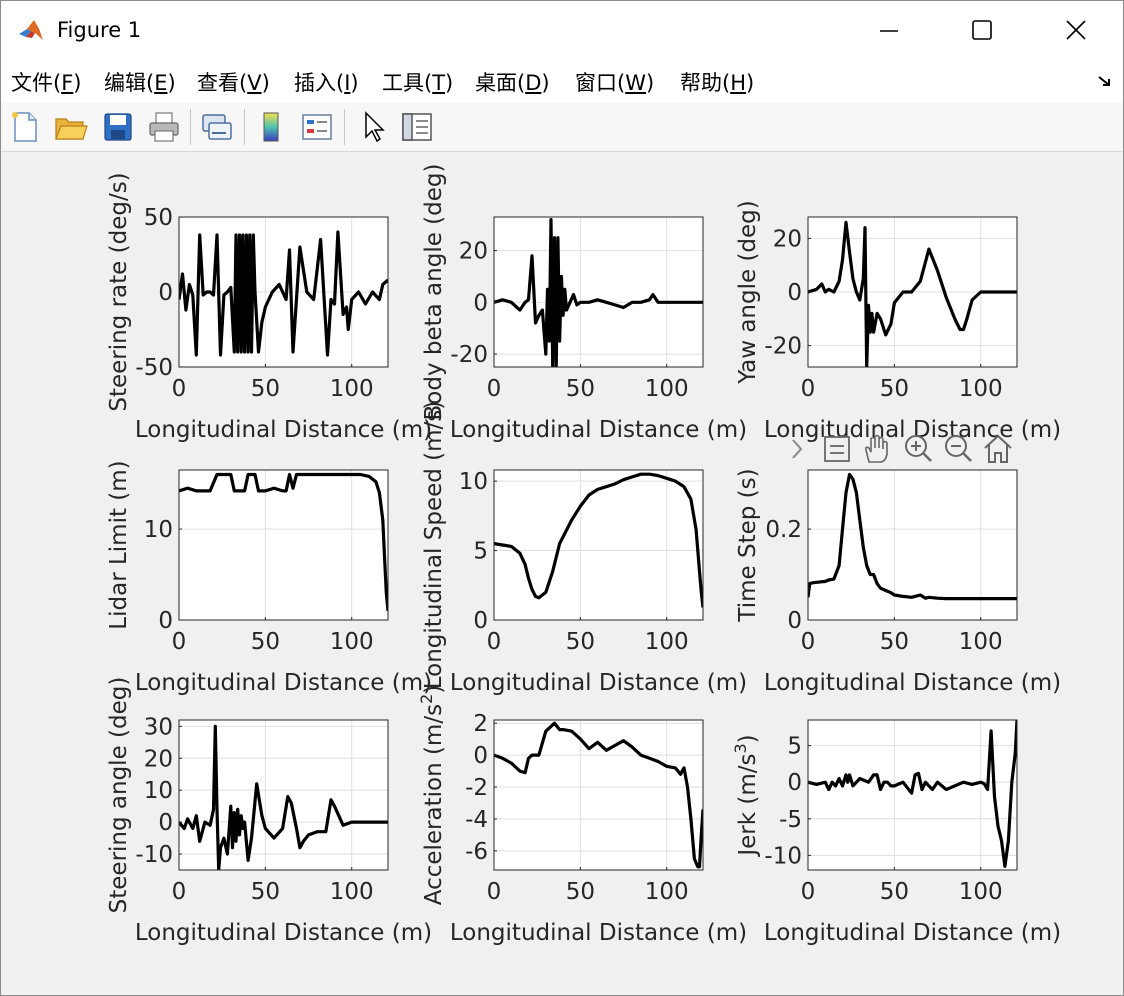 This screenshot has height=996, width=1124. Describe the element at coordinates (233, 83) in the screenshot. I see `menu-view: 查看(V)` at that location.